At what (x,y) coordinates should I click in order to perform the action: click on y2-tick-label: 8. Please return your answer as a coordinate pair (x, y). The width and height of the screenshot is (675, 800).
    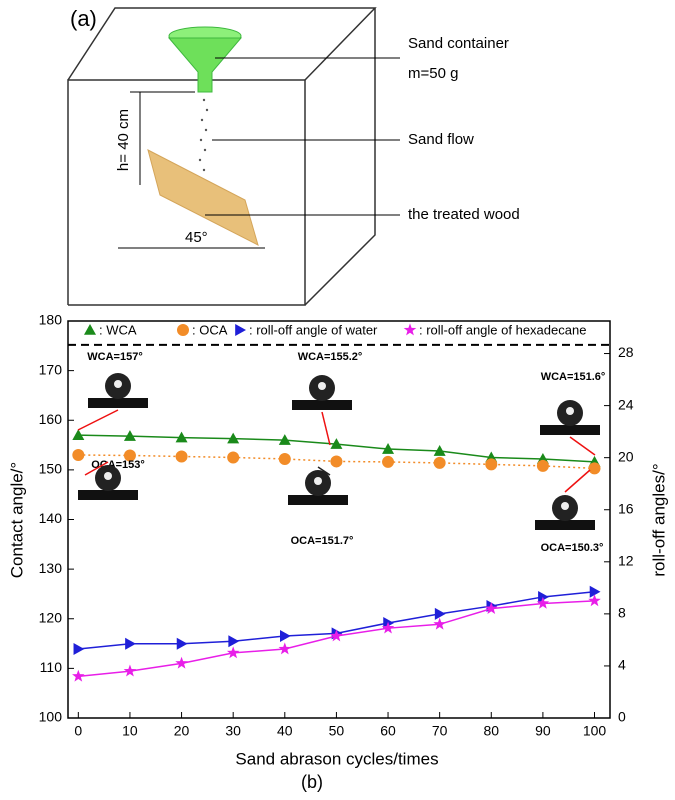
    Looking at the image, I should click on (622, 613).